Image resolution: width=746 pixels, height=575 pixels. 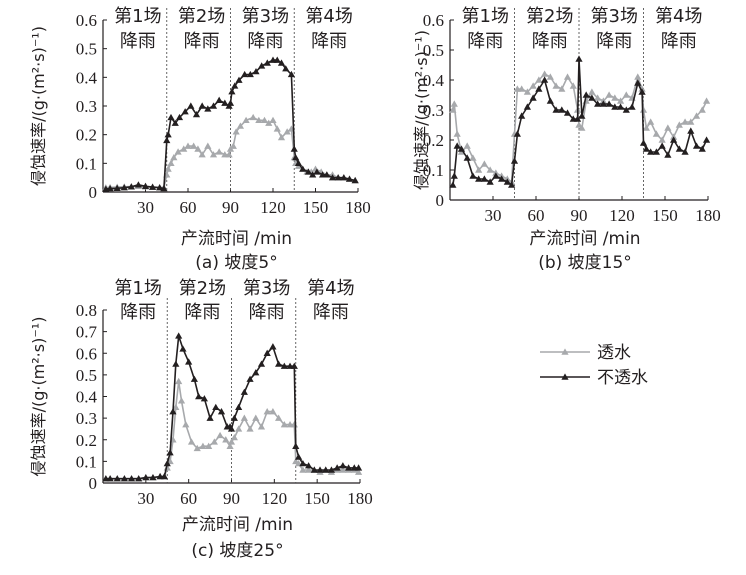 What do you see at coordinates (622, 215) in the screenshot?
I see `x-tick-label: 120` at bounding box center [622, 215].